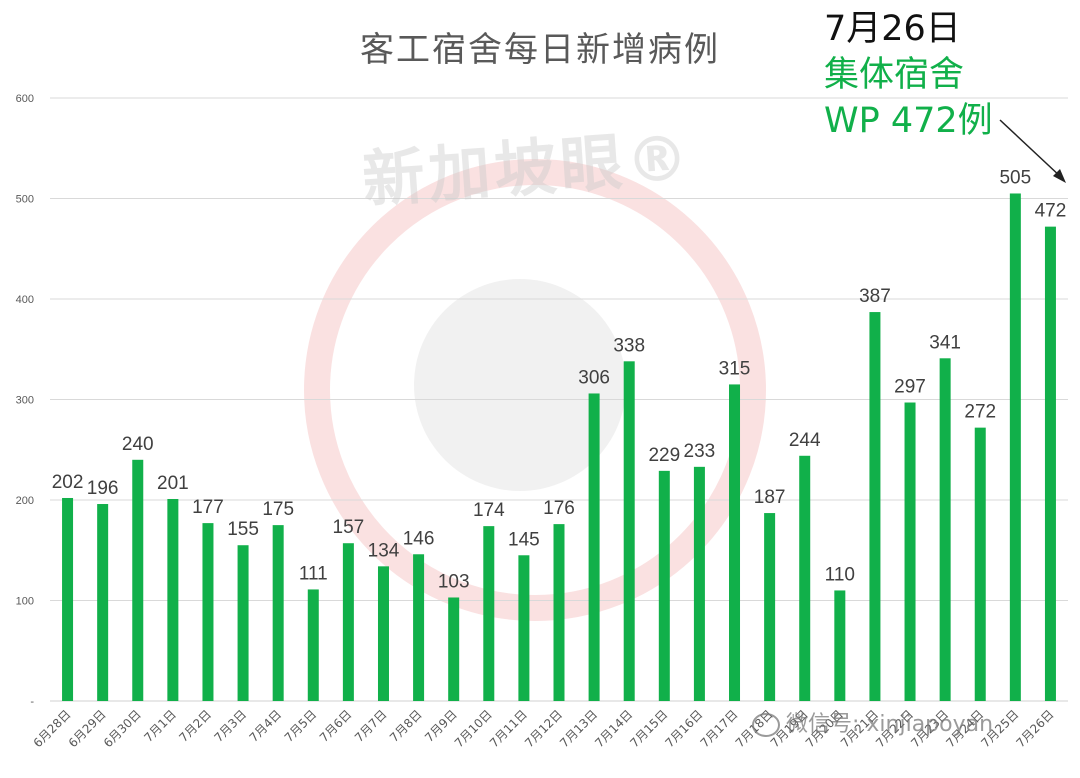  What do you see at coordinates (980, 412) in the screenshot?
I see `bar-value-label: 272` at bounding box center [980, 412].